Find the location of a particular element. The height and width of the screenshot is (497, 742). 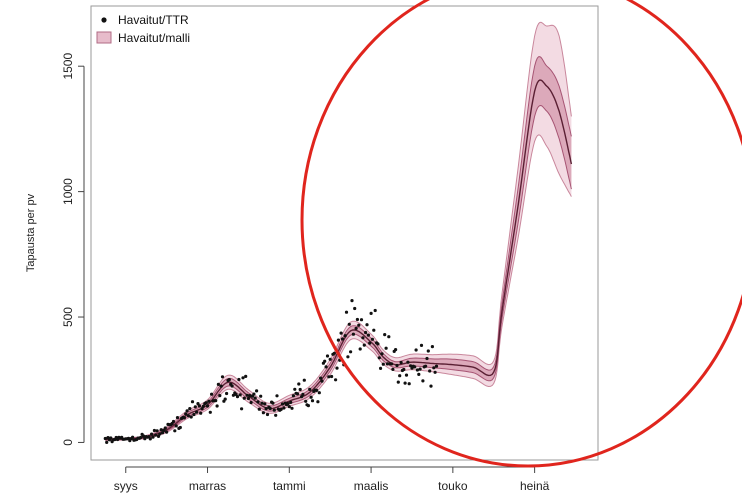

y-tick-label: 1500 is located at coordinates (68, 66).